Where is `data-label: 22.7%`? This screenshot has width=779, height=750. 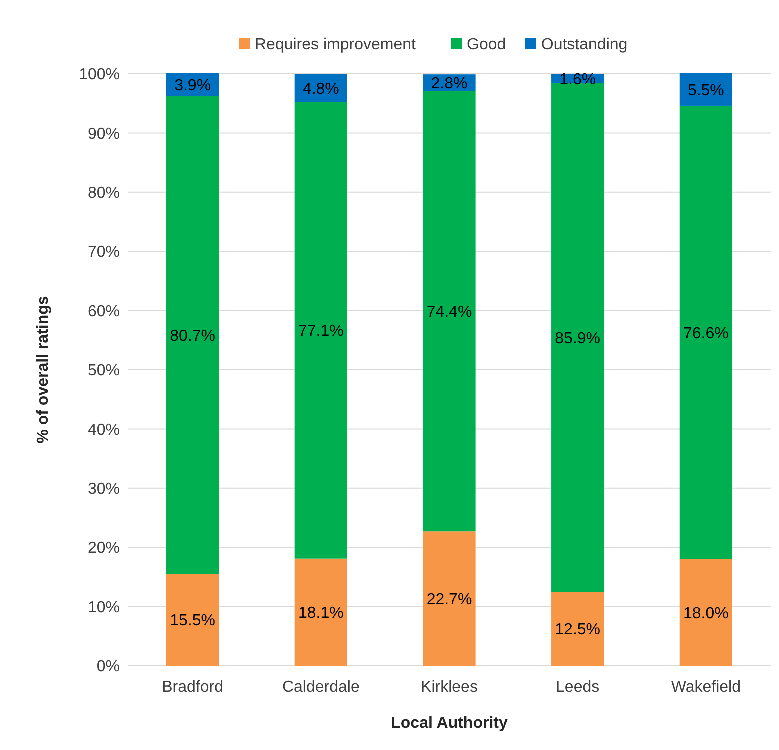
data-label: 22.7% is located at coordinates (449, 599).